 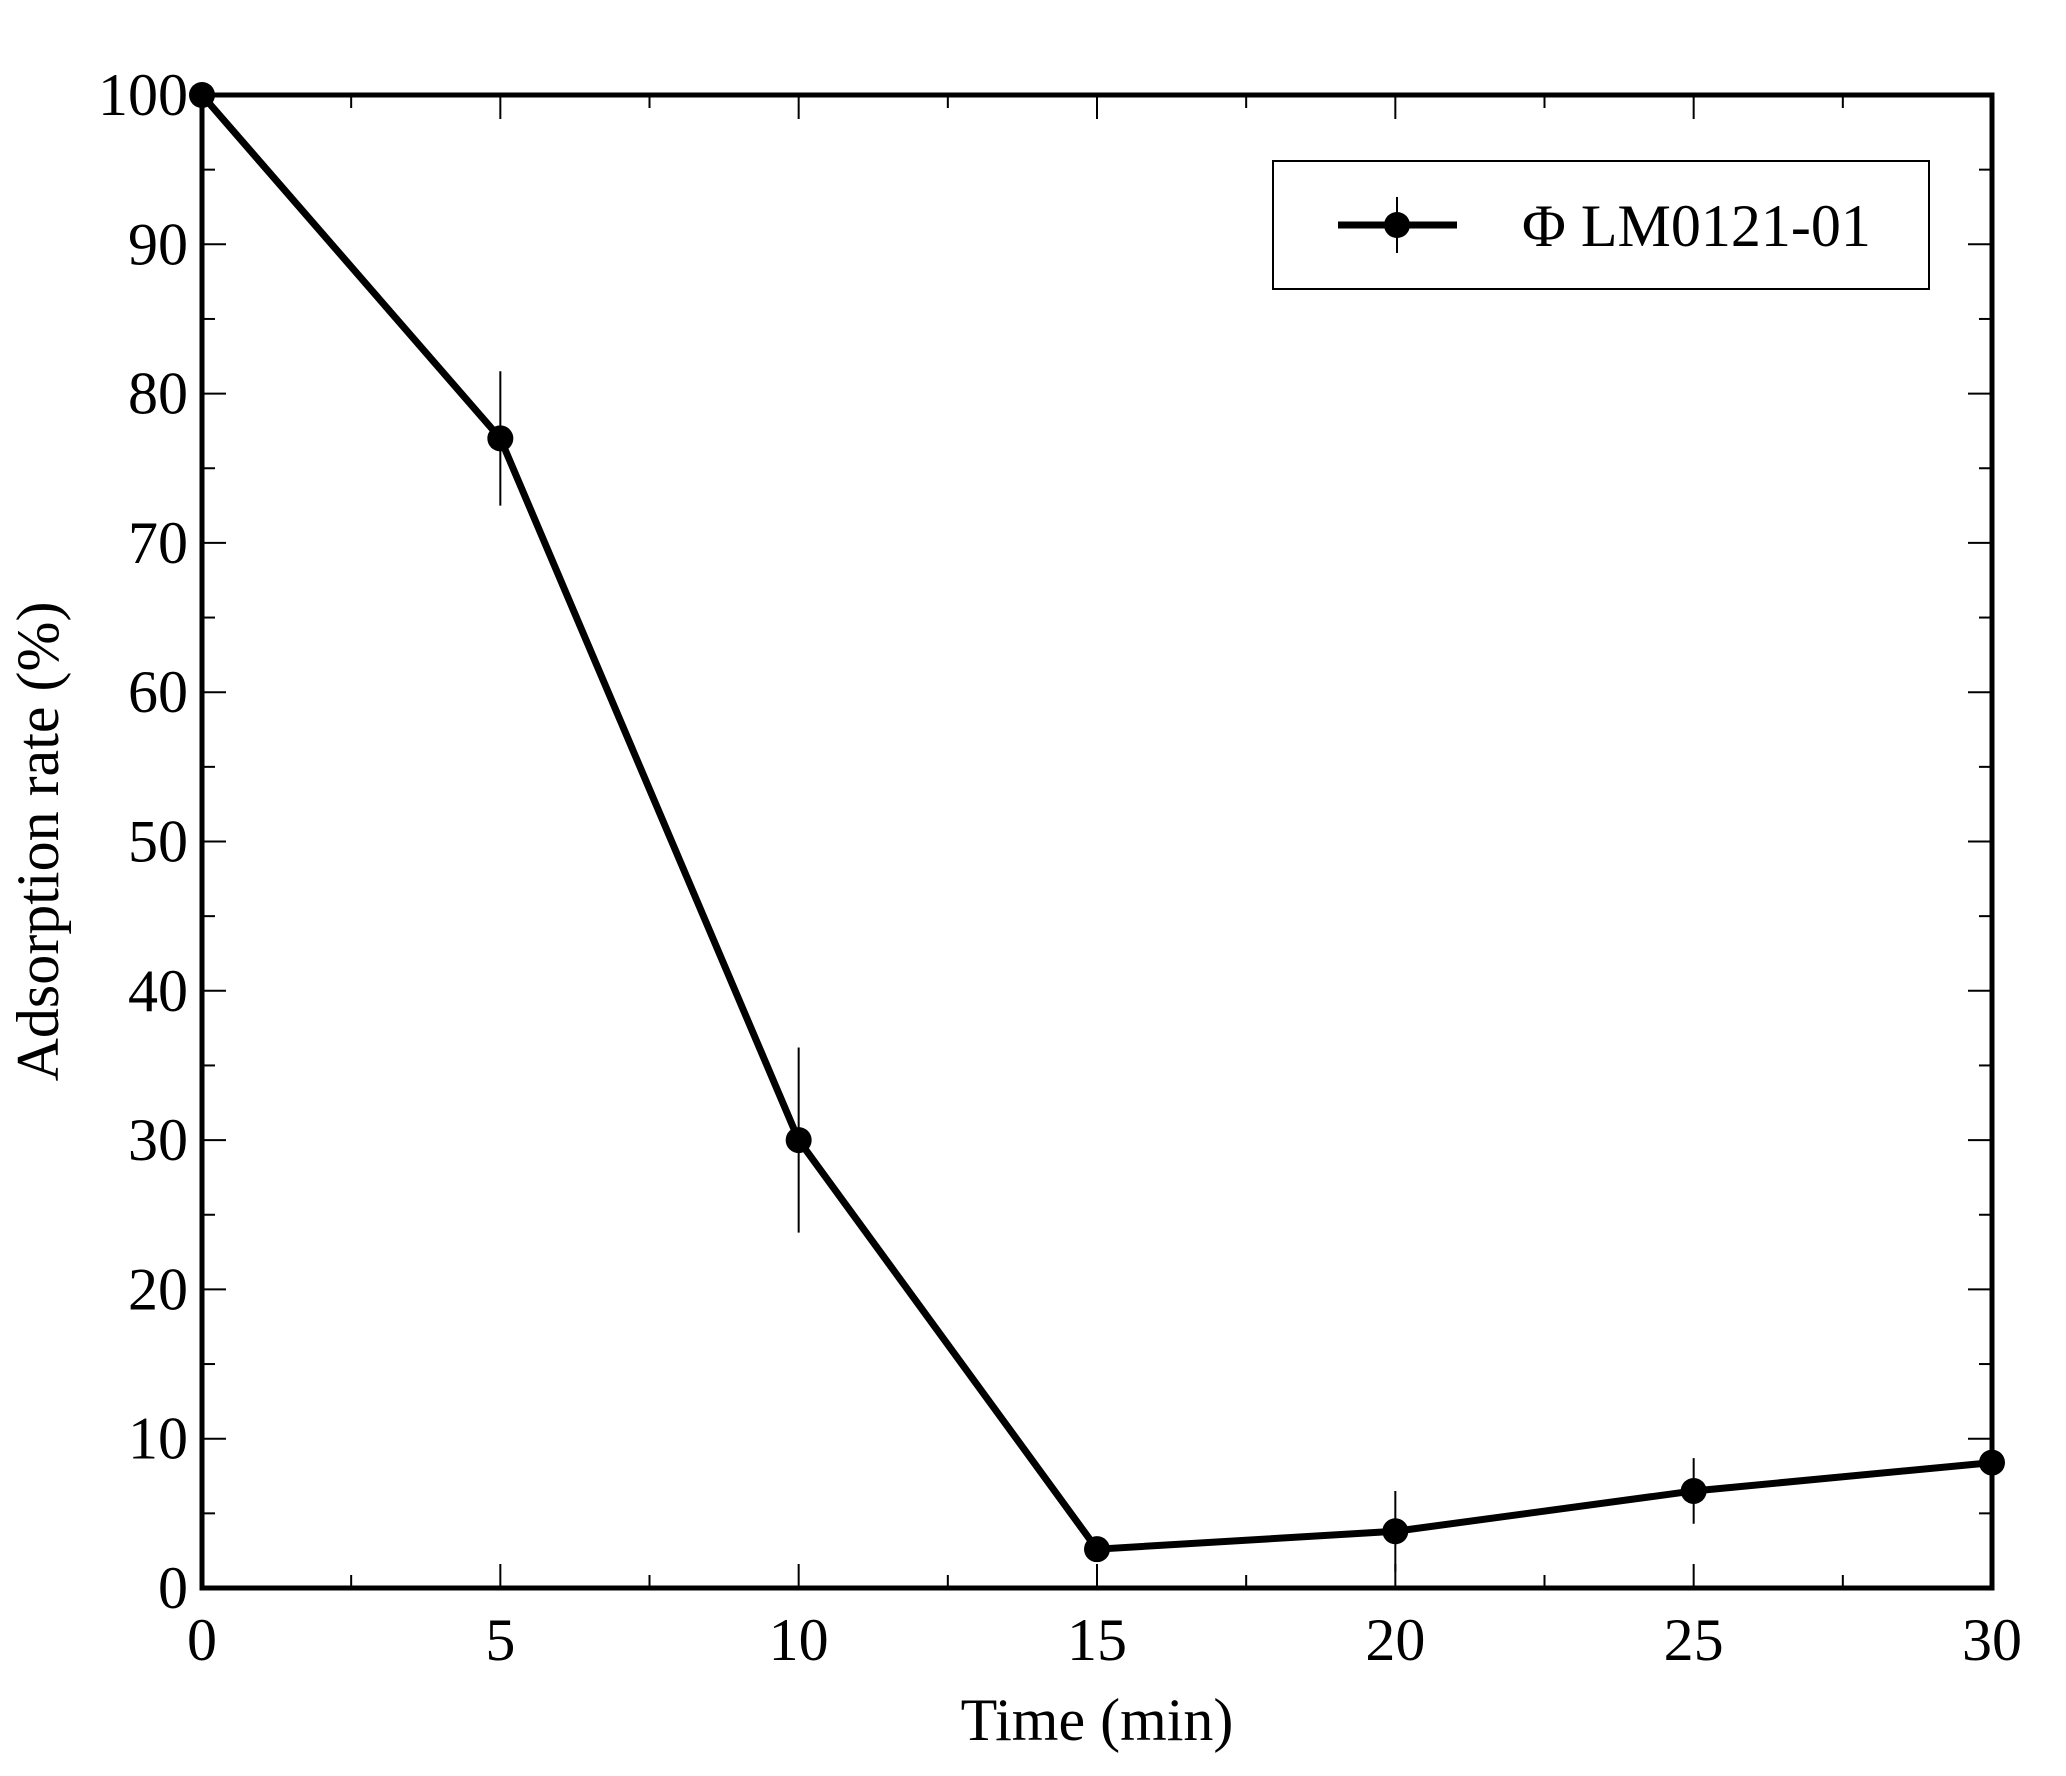 What do you see at coordinates (158, 394) in the screenshot?
I see `y-tick-label: 80` at bounding box center [158, 394].